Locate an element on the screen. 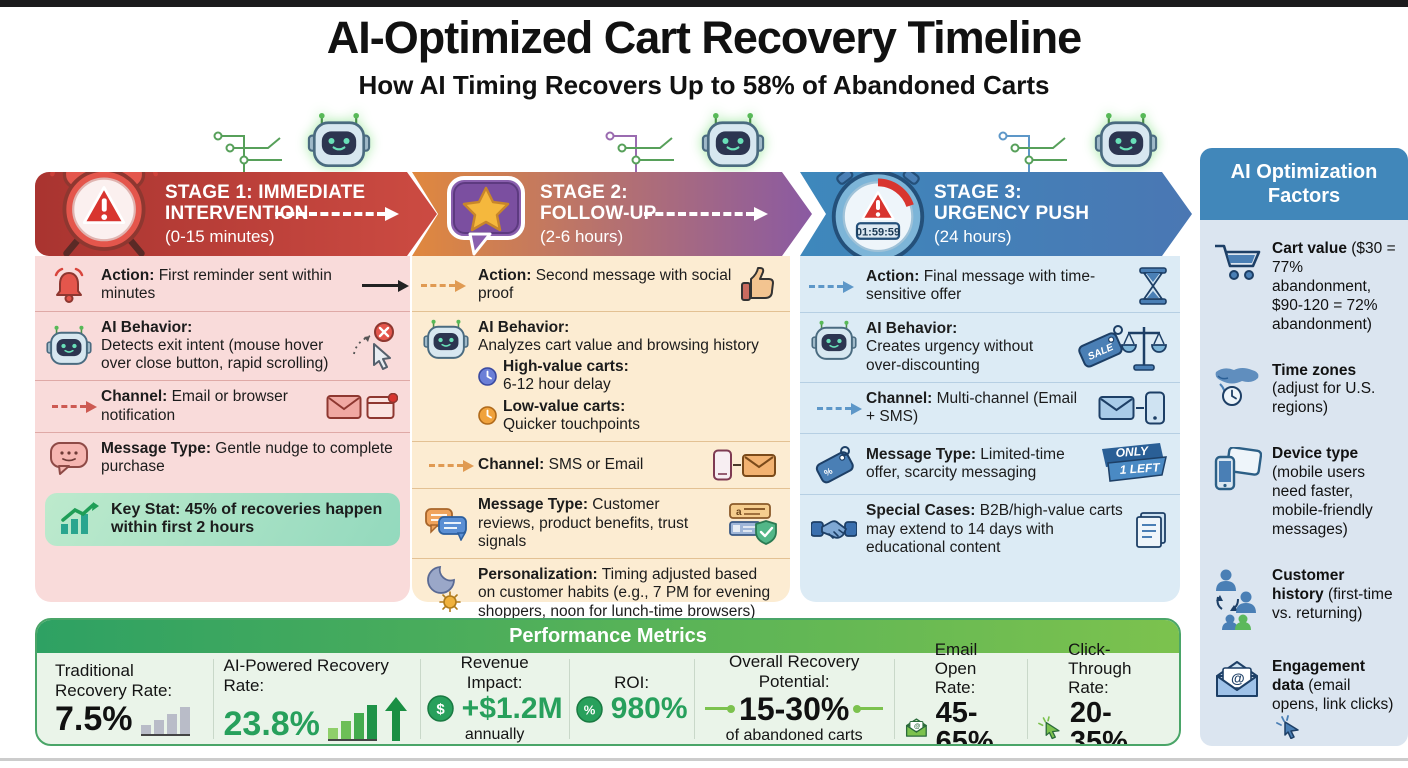  stage2-action-row: Action: Second message with social proof is located at coordinates (601, 286).